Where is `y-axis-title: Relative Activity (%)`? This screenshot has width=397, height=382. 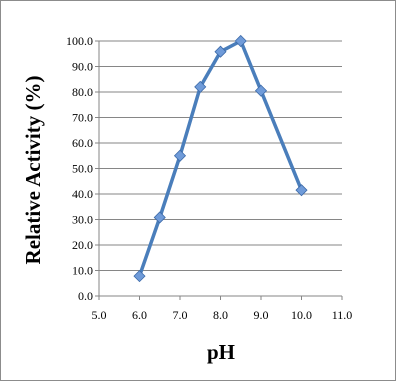
y-axis-title: Relative Activity (%) is located at coordinates (33, 170).